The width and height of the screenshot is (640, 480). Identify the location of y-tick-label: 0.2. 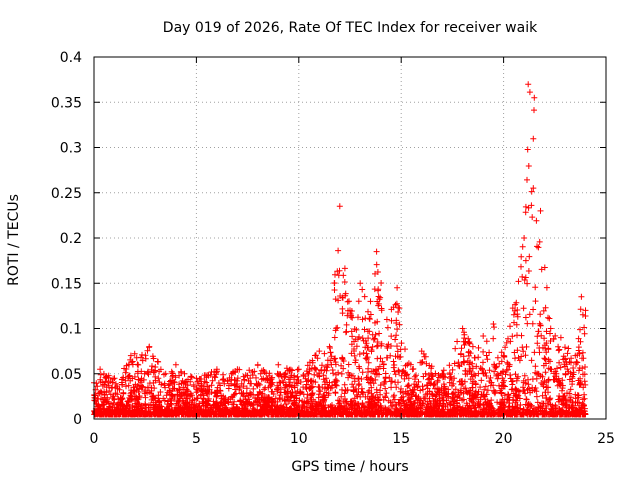
(71, 239).